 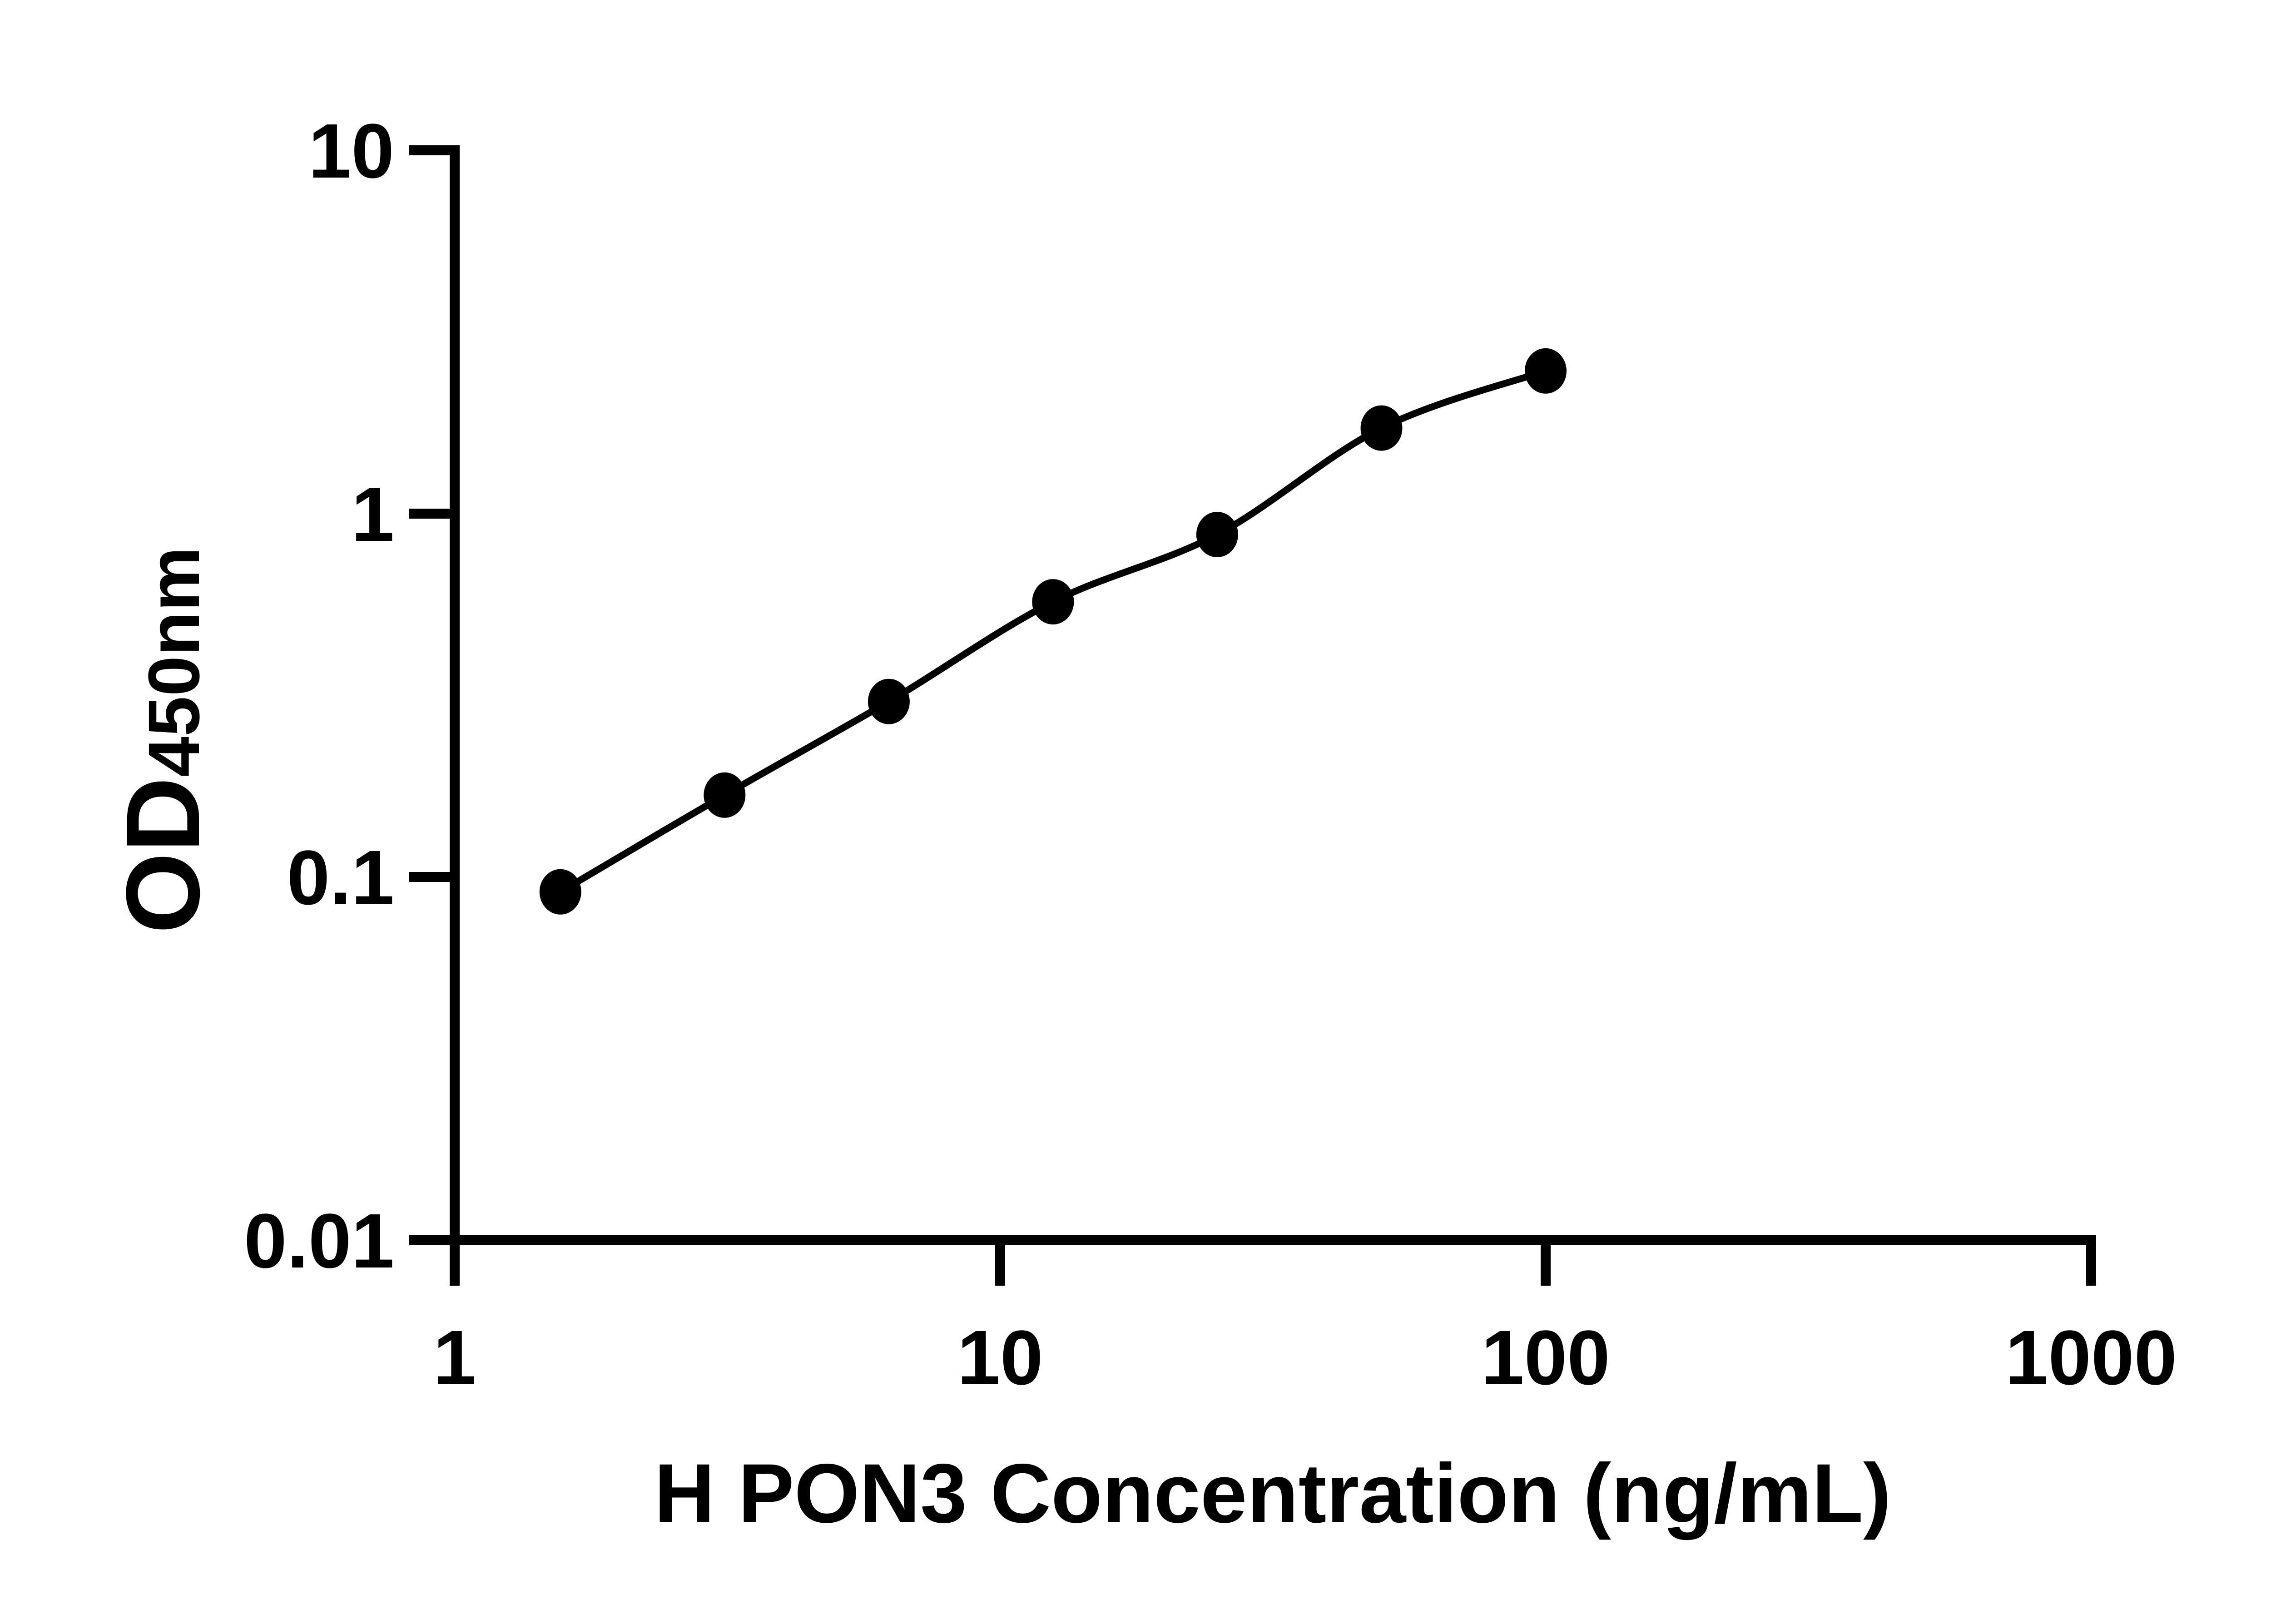 I want to click on y-tick-label: 1, so click(x=372, y=514).